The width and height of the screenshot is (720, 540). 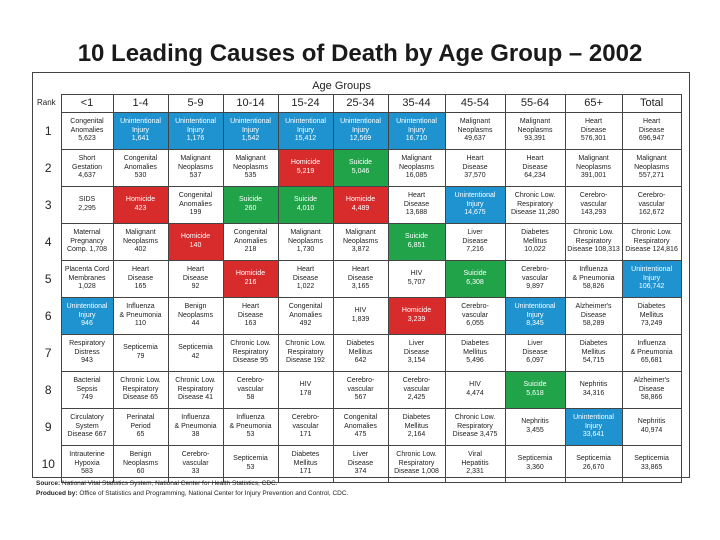 I want to click on cause-cell: Bacterial Sepsis 749, so click(x=87, y=390).